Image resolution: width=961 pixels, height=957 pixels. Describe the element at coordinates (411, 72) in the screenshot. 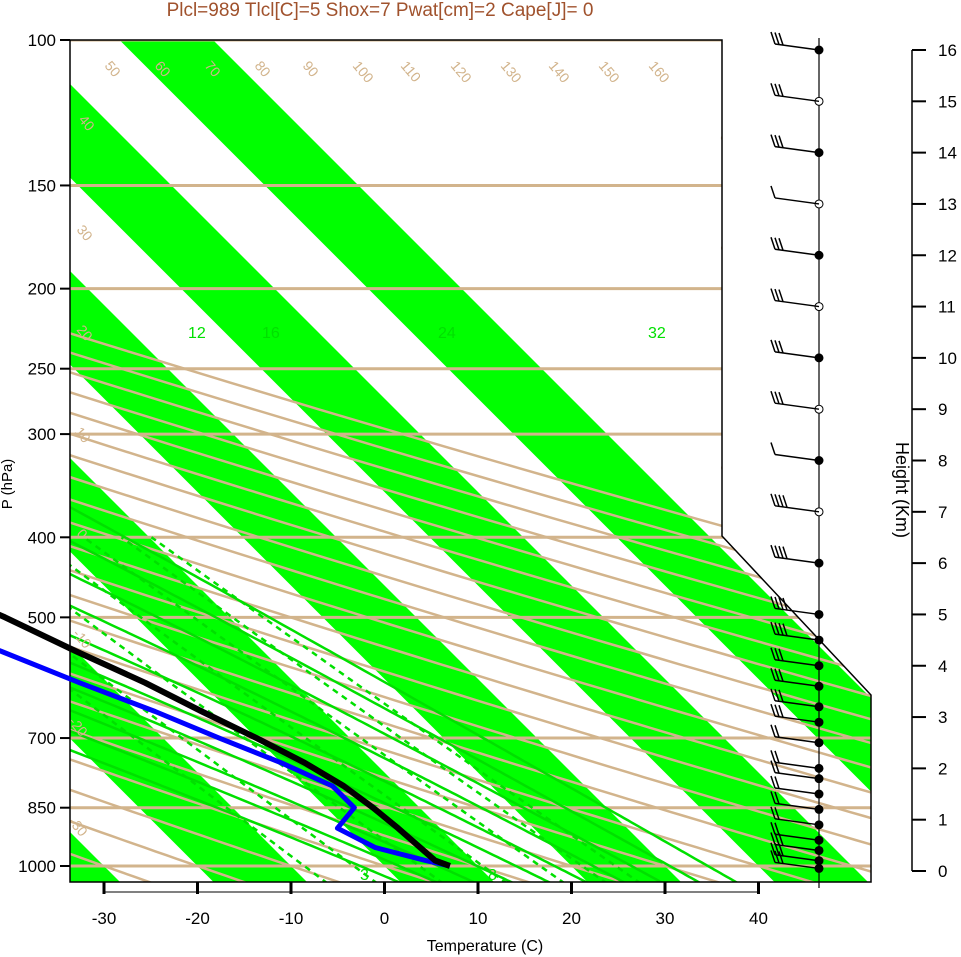

I see `dry-adiabat-label: 110` at that location.